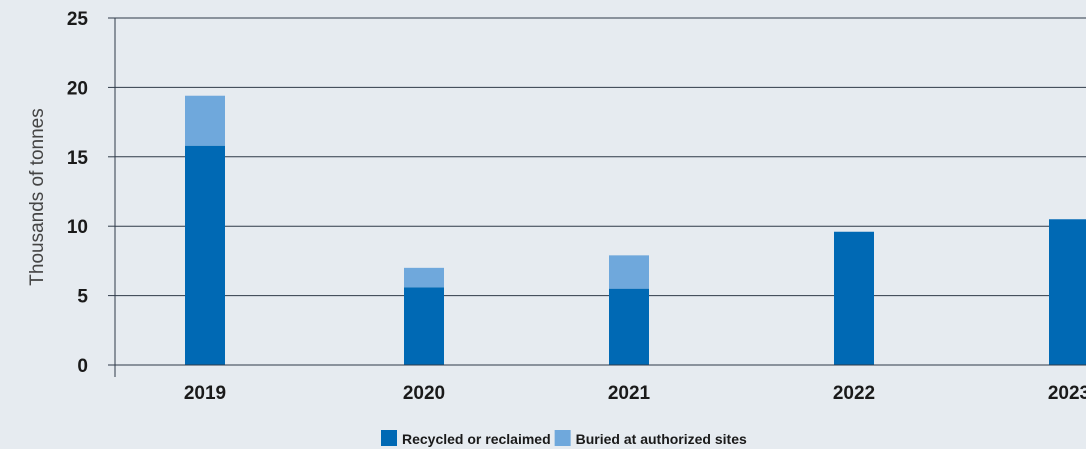 Image resolution: width=1086 pixels, height=449 pixels. Describe the element at coordinates (1067, 292) in the screenshot. I see `bar-2023-recycled` at that location.